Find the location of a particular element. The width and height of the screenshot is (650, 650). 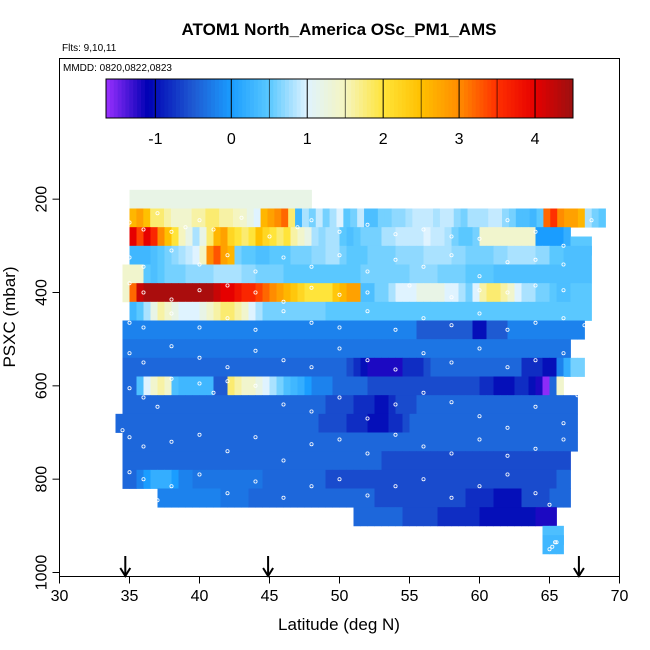

colorbar-frame is located at coordinates (339, 98).